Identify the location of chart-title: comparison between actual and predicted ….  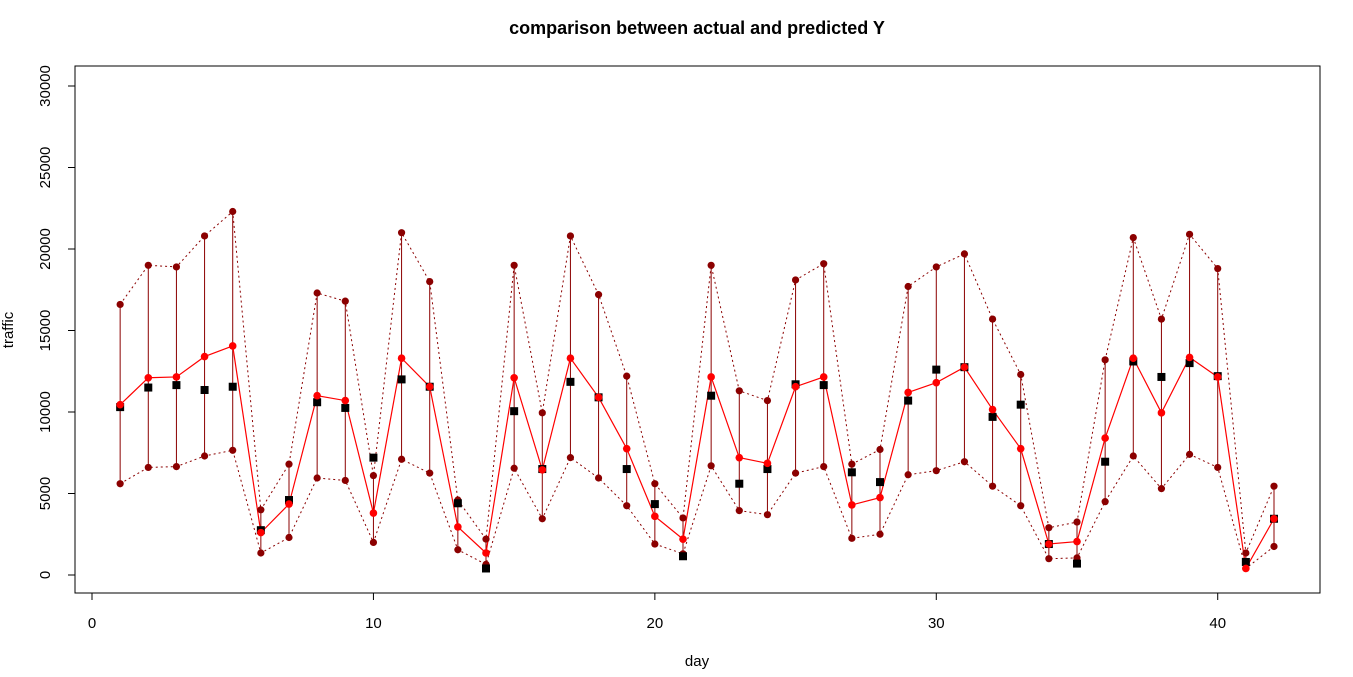
(697, 28).